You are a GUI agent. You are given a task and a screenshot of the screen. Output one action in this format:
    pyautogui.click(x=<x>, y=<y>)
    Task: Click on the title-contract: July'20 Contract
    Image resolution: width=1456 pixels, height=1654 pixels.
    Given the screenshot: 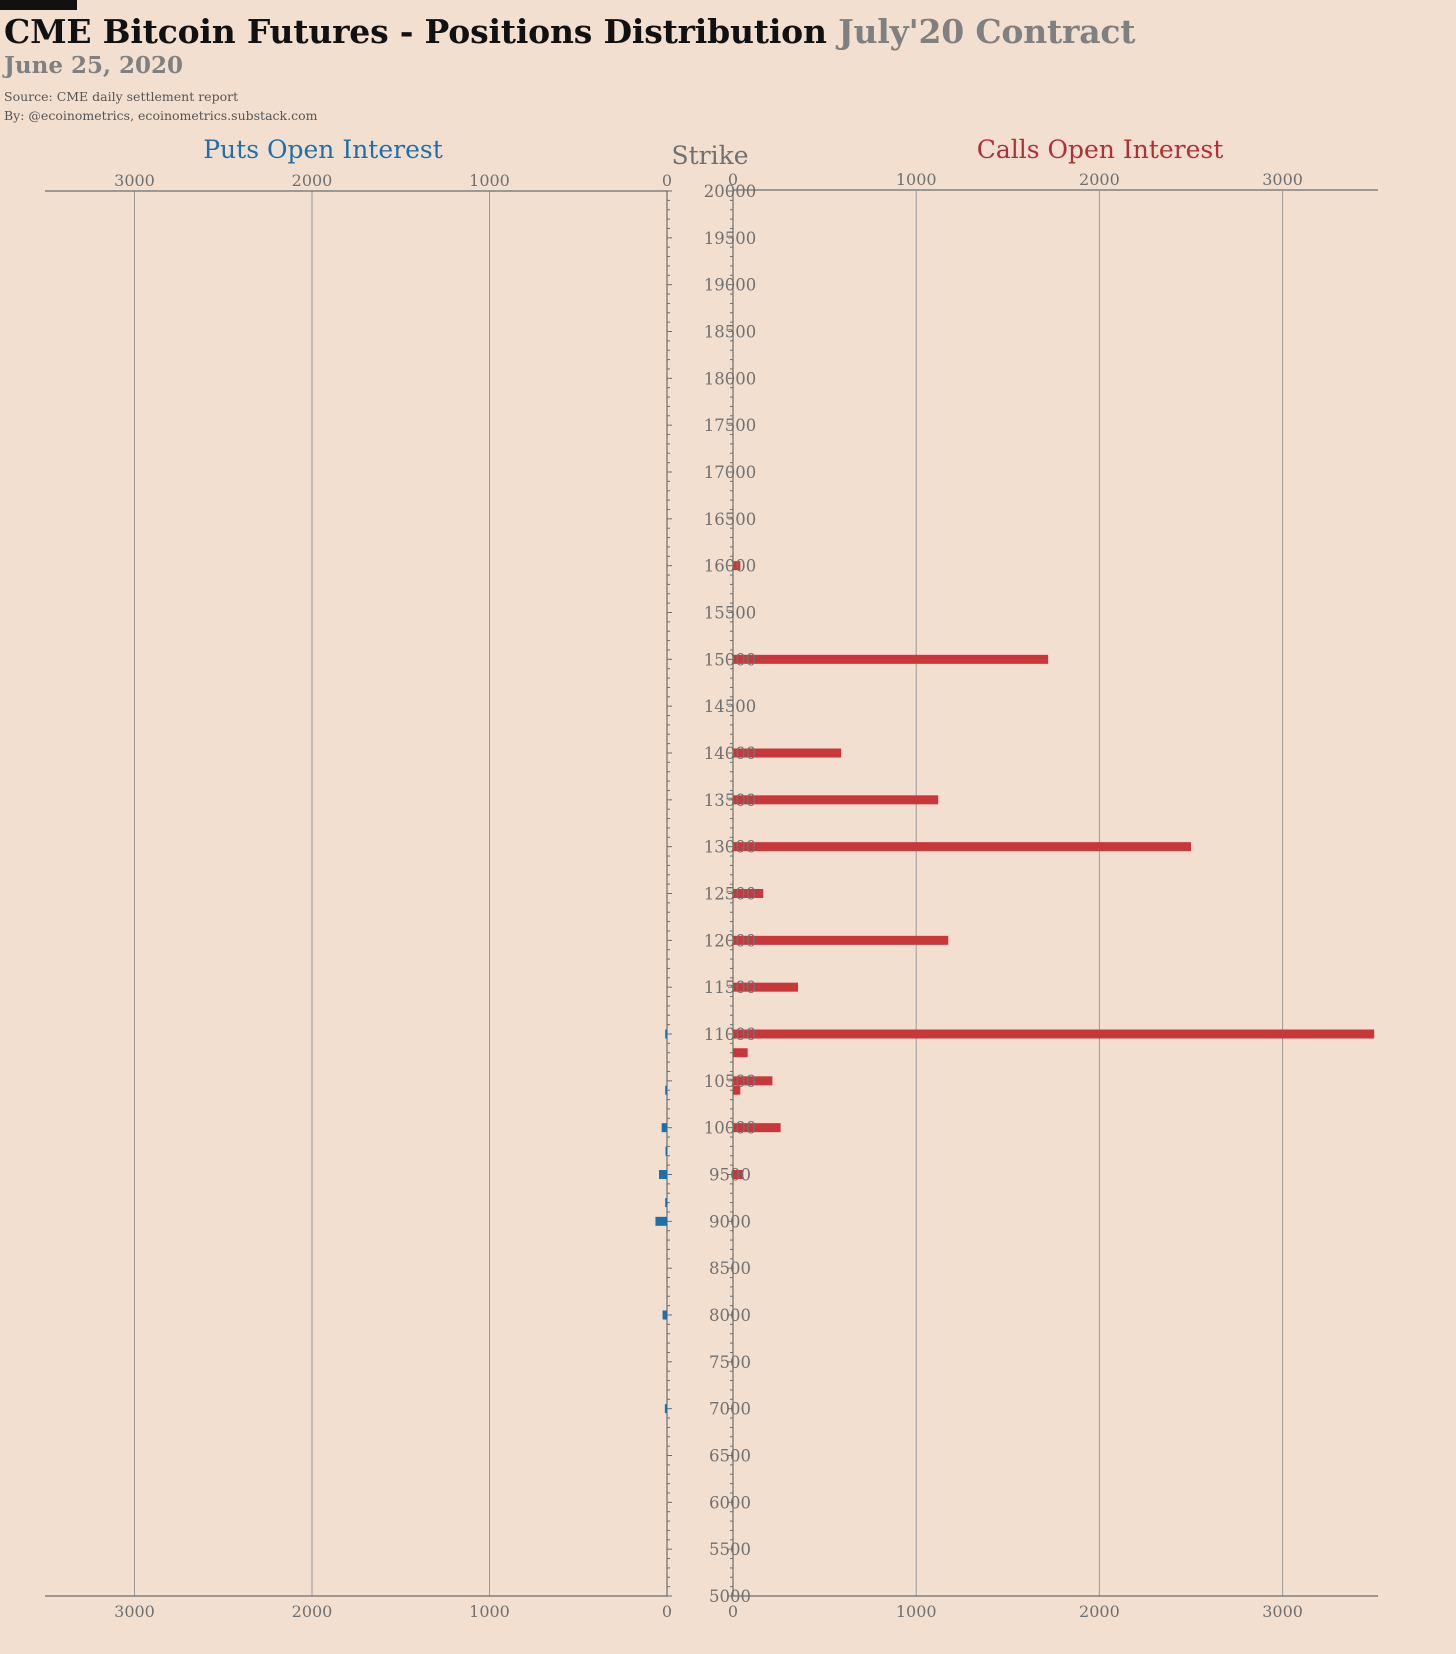 What is the action you would take?
    pyautogui.click(x=987, y=31)
    